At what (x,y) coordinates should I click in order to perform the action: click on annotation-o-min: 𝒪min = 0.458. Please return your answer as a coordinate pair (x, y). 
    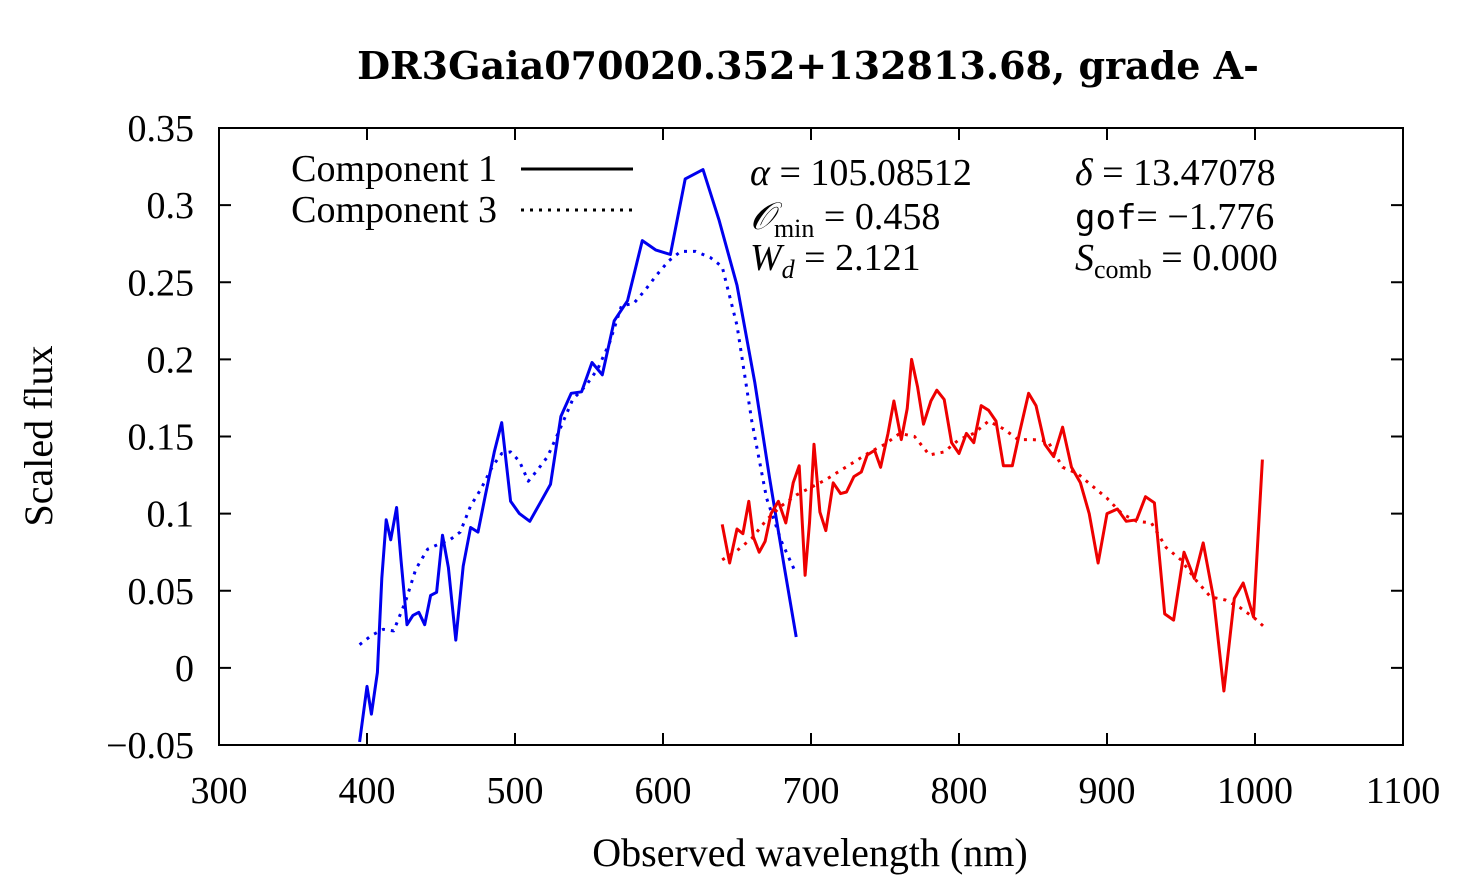
    Looking at the image, I should click on (845, 219).